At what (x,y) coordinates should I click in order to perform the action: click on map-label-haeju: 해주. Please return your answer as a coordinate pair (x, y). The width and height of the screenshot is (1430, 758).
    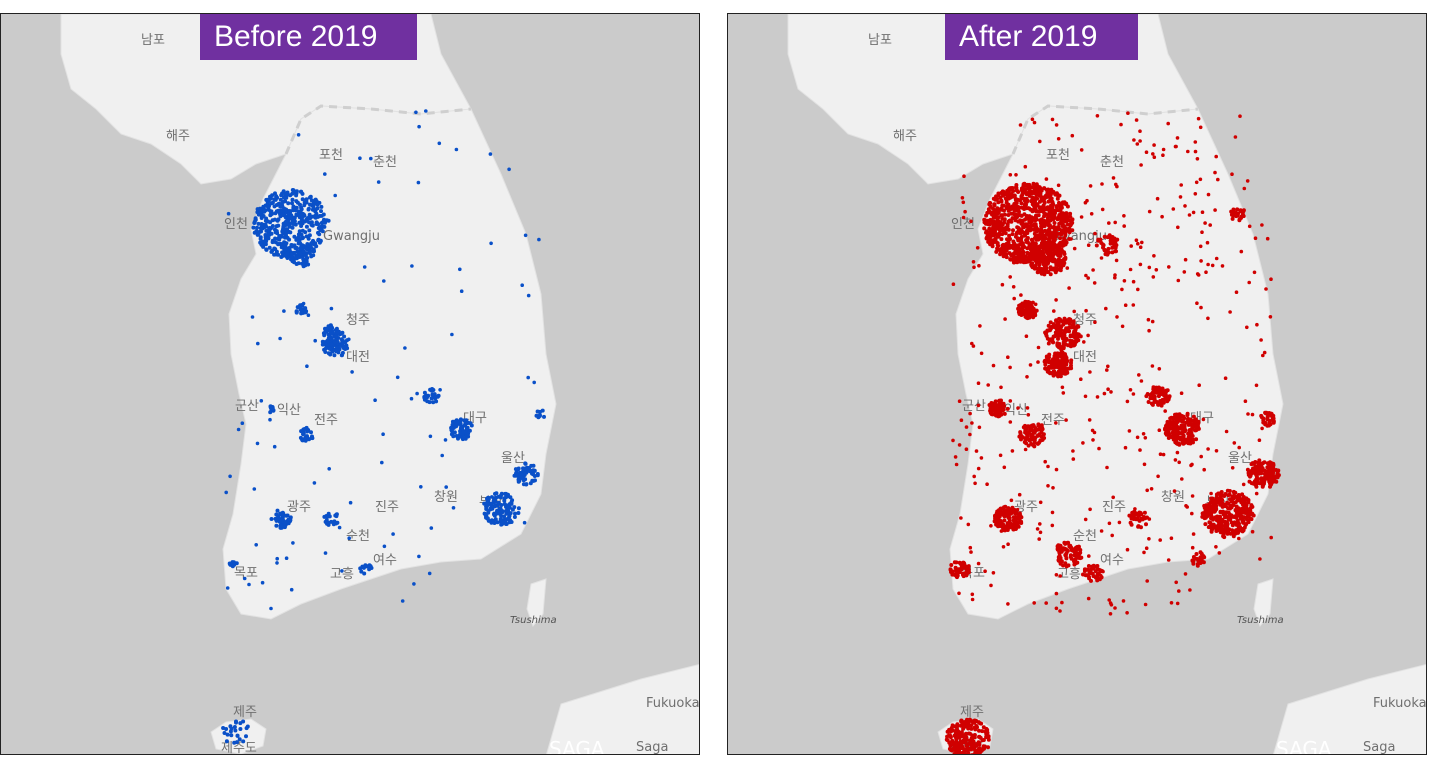
    Looking at the image, I should click on (178, 136).